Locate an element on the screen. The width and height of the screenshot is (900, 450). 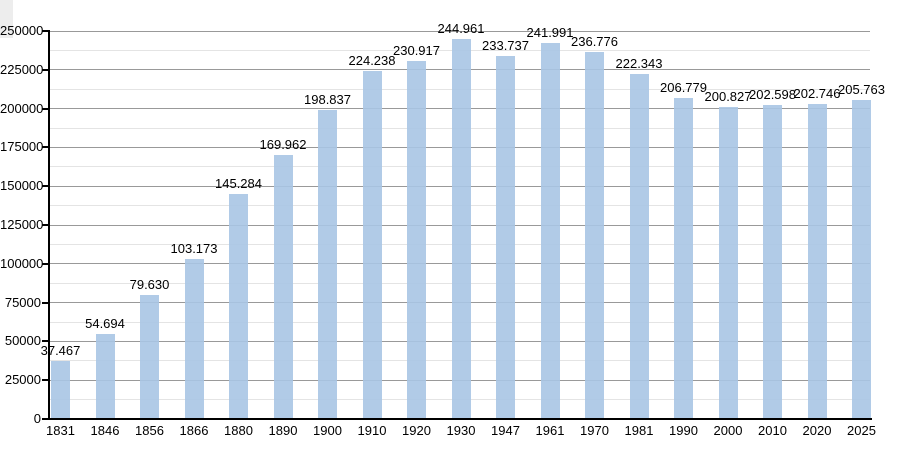
bar-1961 is located at coordinates (550, 231).